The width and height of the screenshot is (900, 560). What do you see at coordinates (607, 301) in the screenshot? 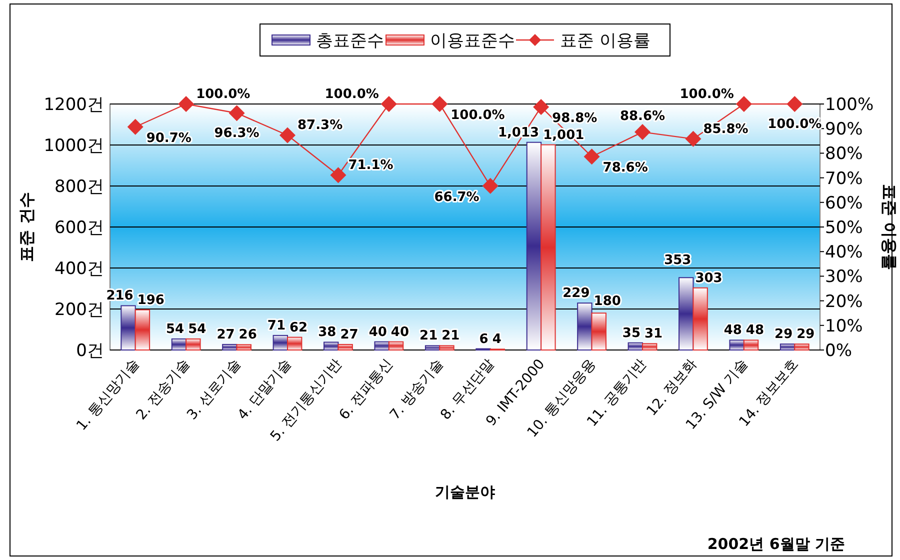
I see `data-label: 180` at bounding box center [607, 301].